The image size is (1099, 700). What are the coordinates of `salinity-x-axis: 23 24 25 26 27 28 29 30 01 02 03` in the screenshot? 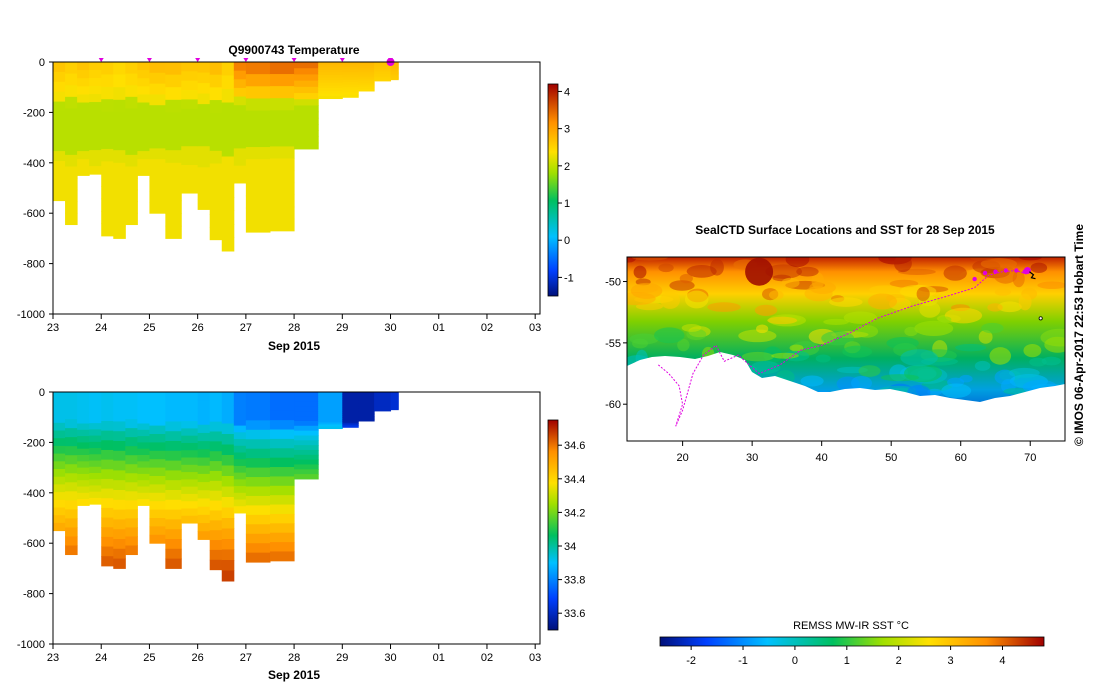 It's located at (294, 654).